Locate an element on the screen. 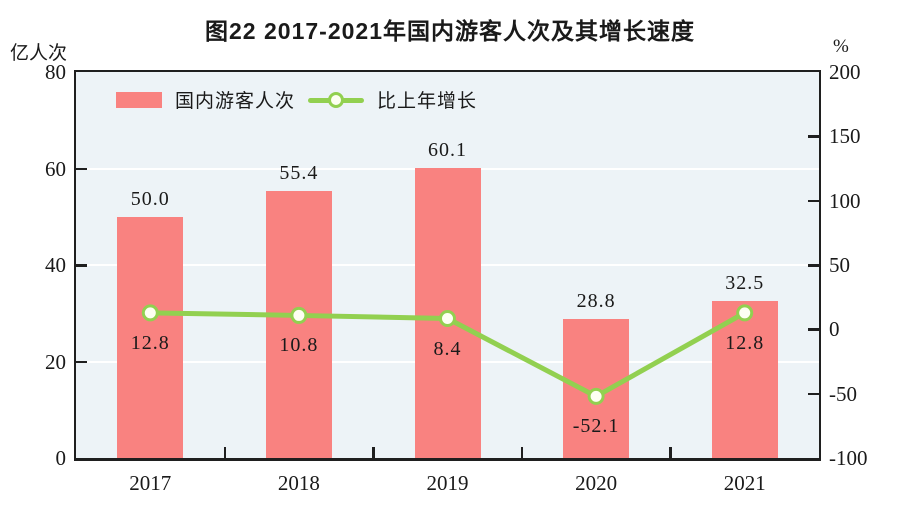 This screenshot has width=900, height=512. x-axis-tick-label: 2018 is located at coordinates (298, 483).